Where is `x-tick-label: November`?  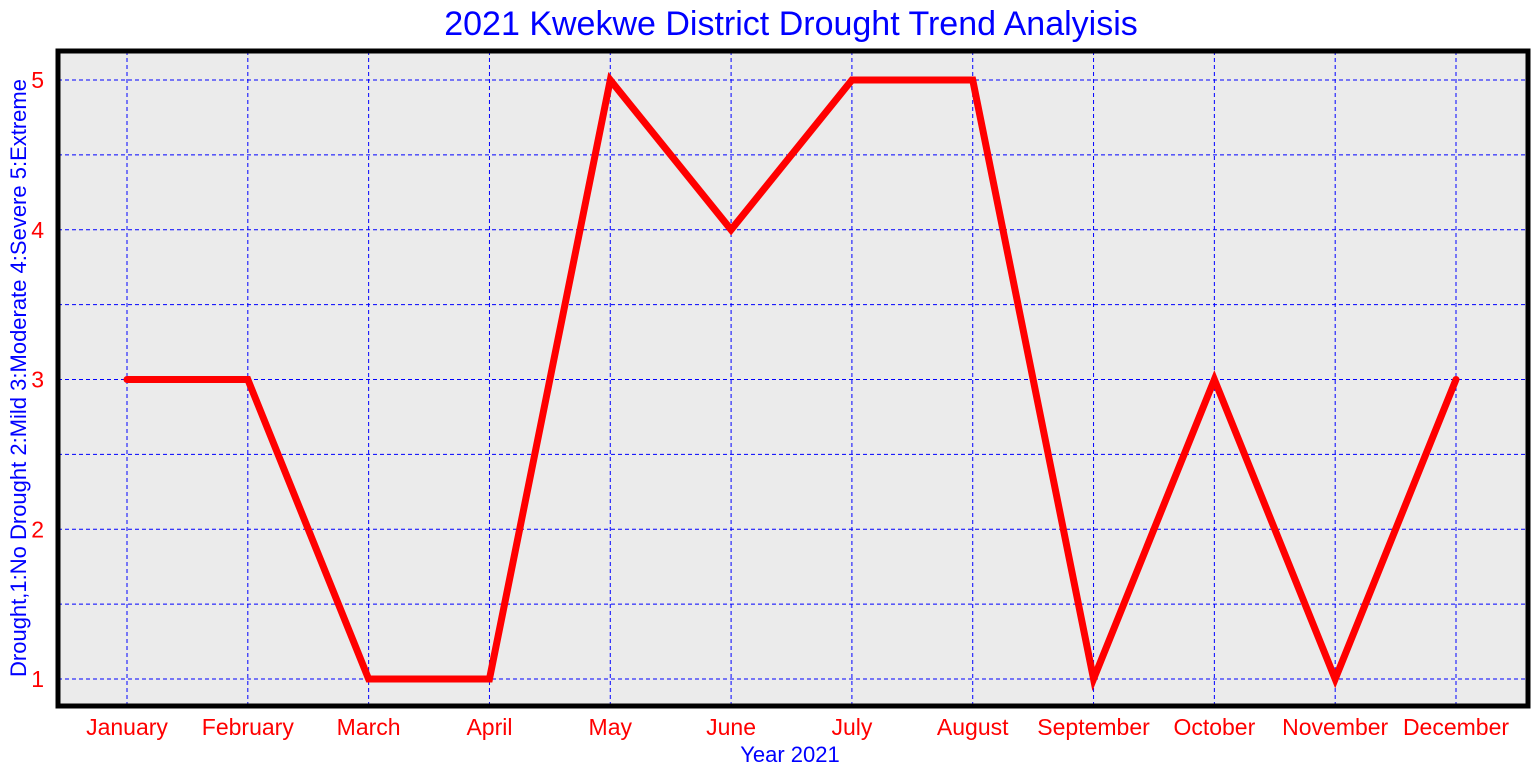
x-tick-label: November is located at coordinates (1335, 727).